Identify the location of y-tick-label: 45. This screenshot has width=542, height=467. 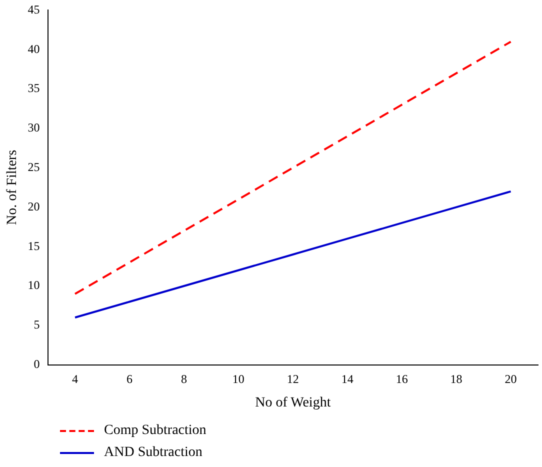
(34, 9).